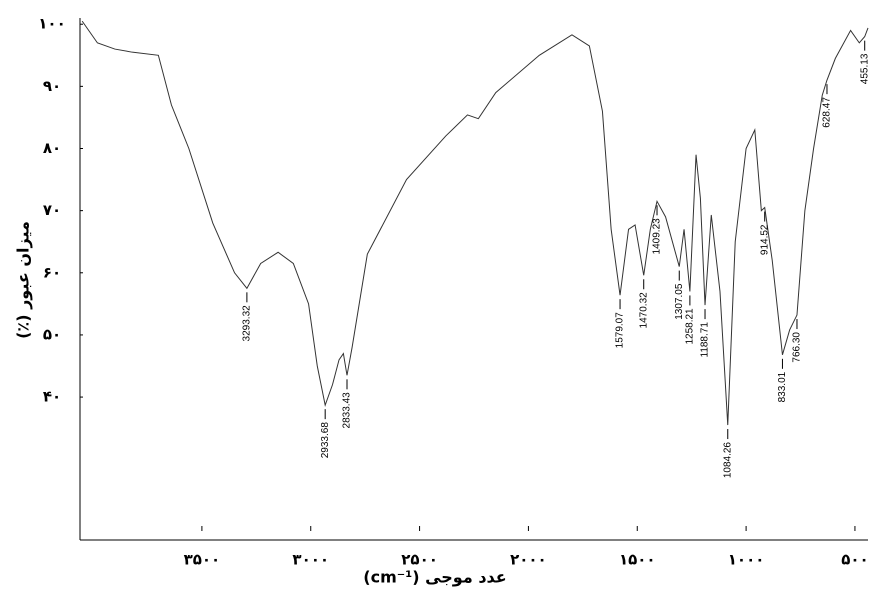 This screenshot has height=594, width=871. Describe the element at coordinates (434, 577) in the screenshot. I see `x-axis-label: عدد موجی (cm⁻¹)` at that location.